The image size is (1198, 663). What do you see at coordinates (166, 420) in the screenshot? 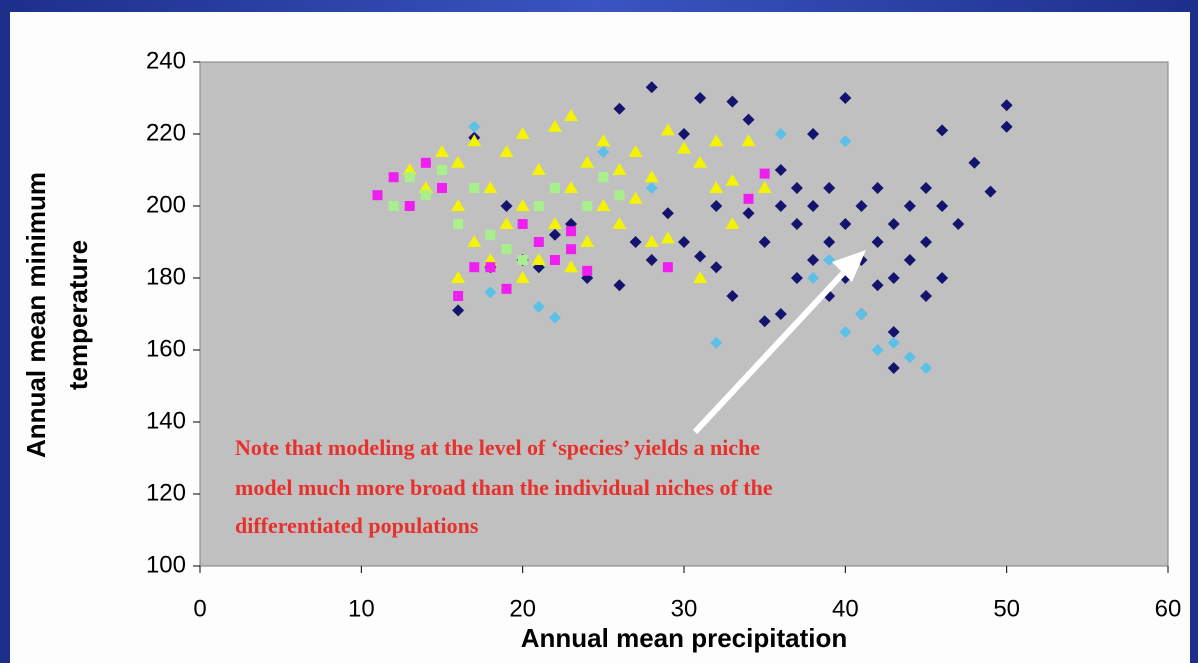
I see `y-tick-label: 140` at bounding box center [166, 420].